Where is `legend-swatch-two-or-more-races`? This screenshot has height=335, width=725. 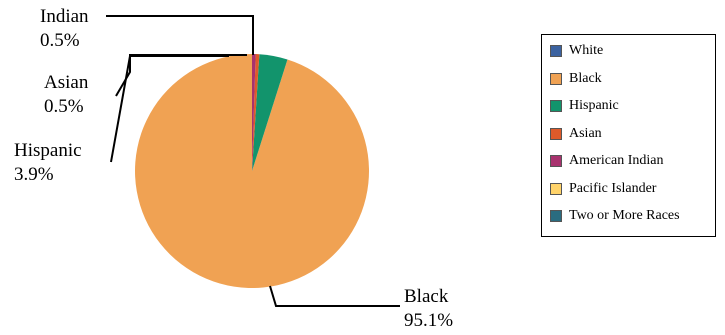
legend-swatch-two-or-more-races is located at coordinates (556, 216).